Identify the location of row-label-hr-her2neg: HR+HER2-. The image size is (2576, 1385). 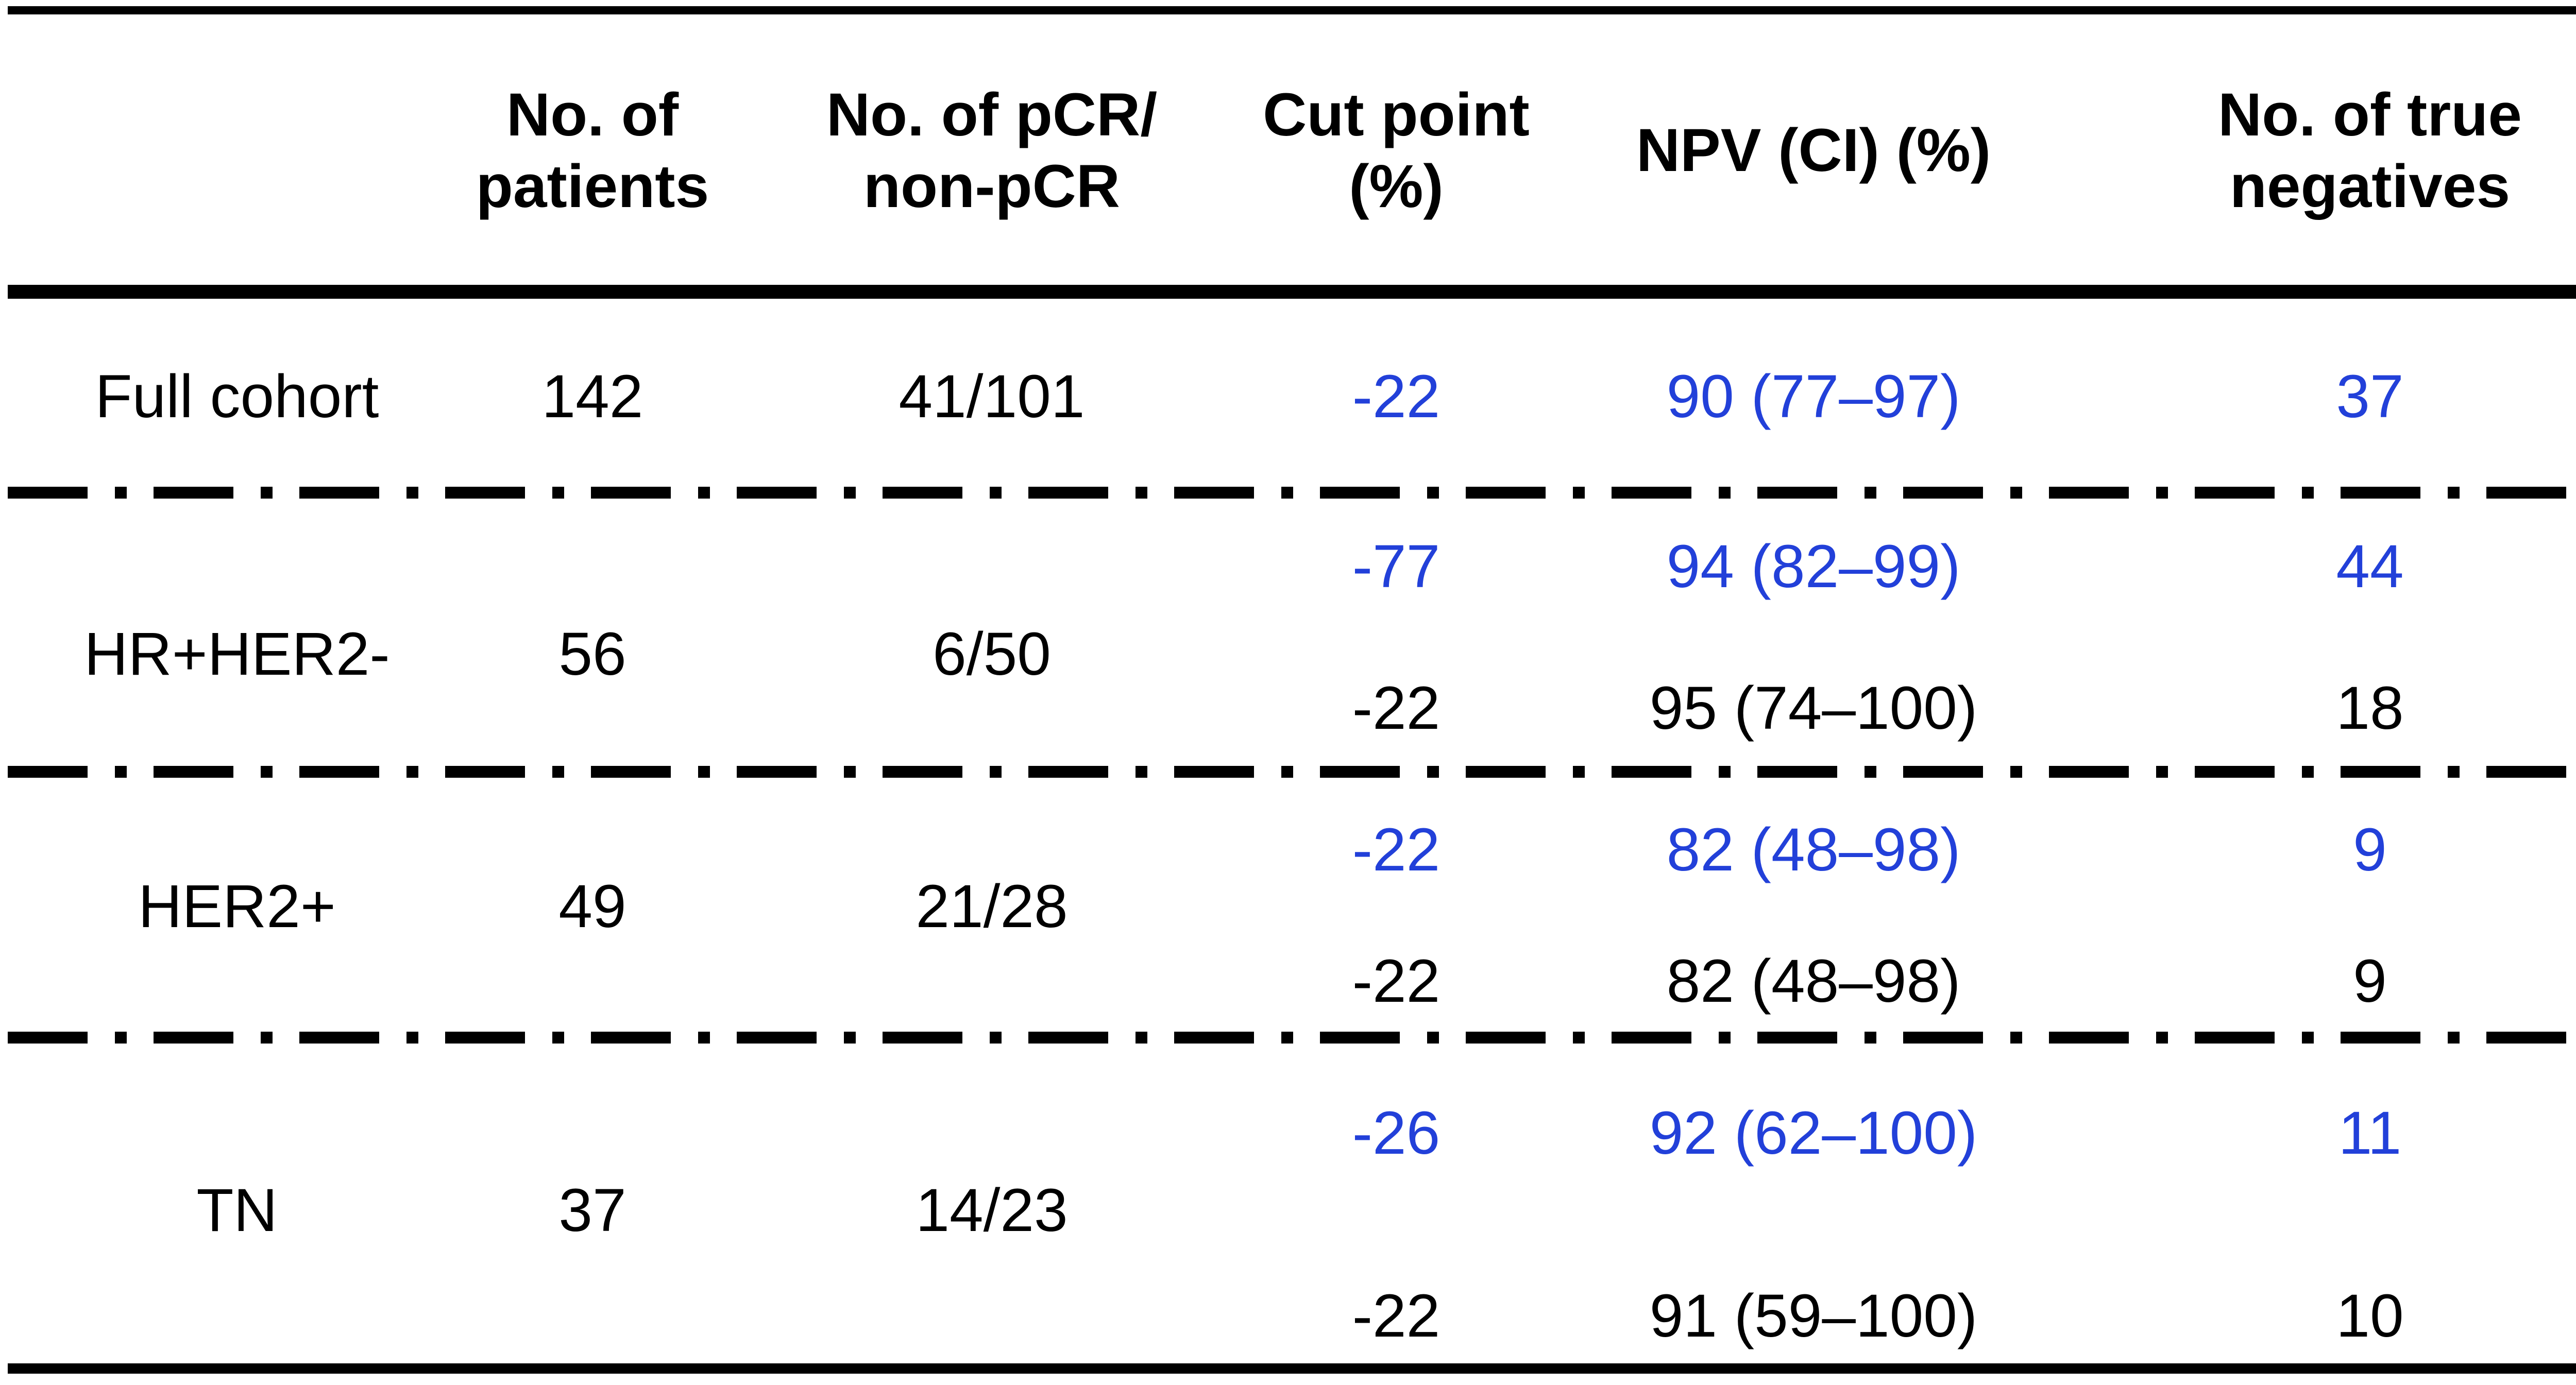
(237, 654).